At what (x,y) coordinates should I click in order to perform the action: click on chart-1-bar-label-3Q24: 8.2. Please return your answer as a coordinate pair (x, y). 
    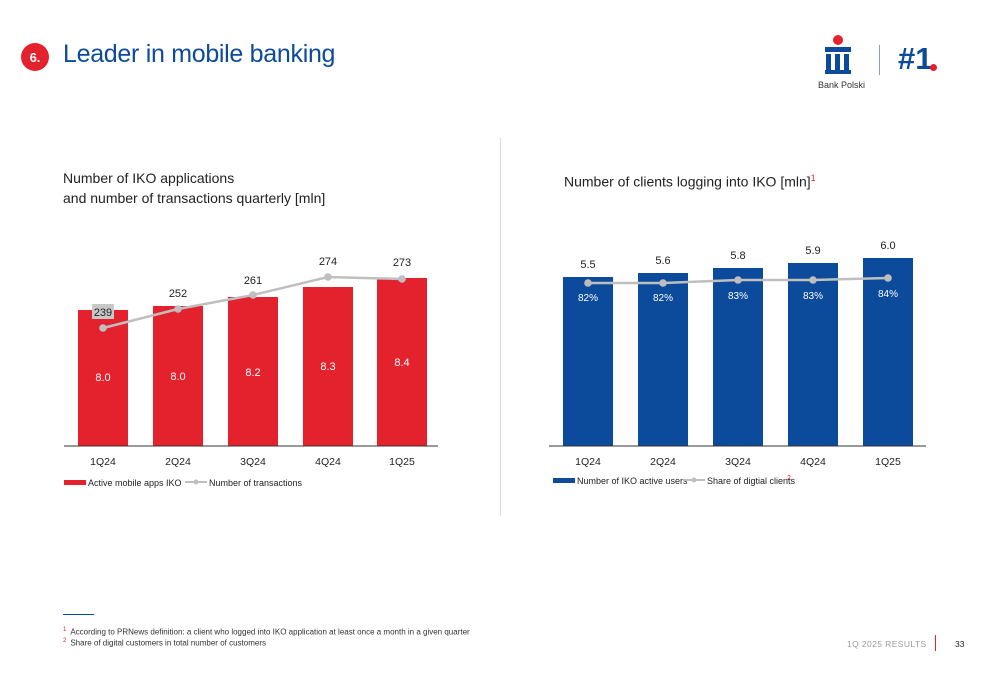
    Looking at the image, I should click on (252, 373).